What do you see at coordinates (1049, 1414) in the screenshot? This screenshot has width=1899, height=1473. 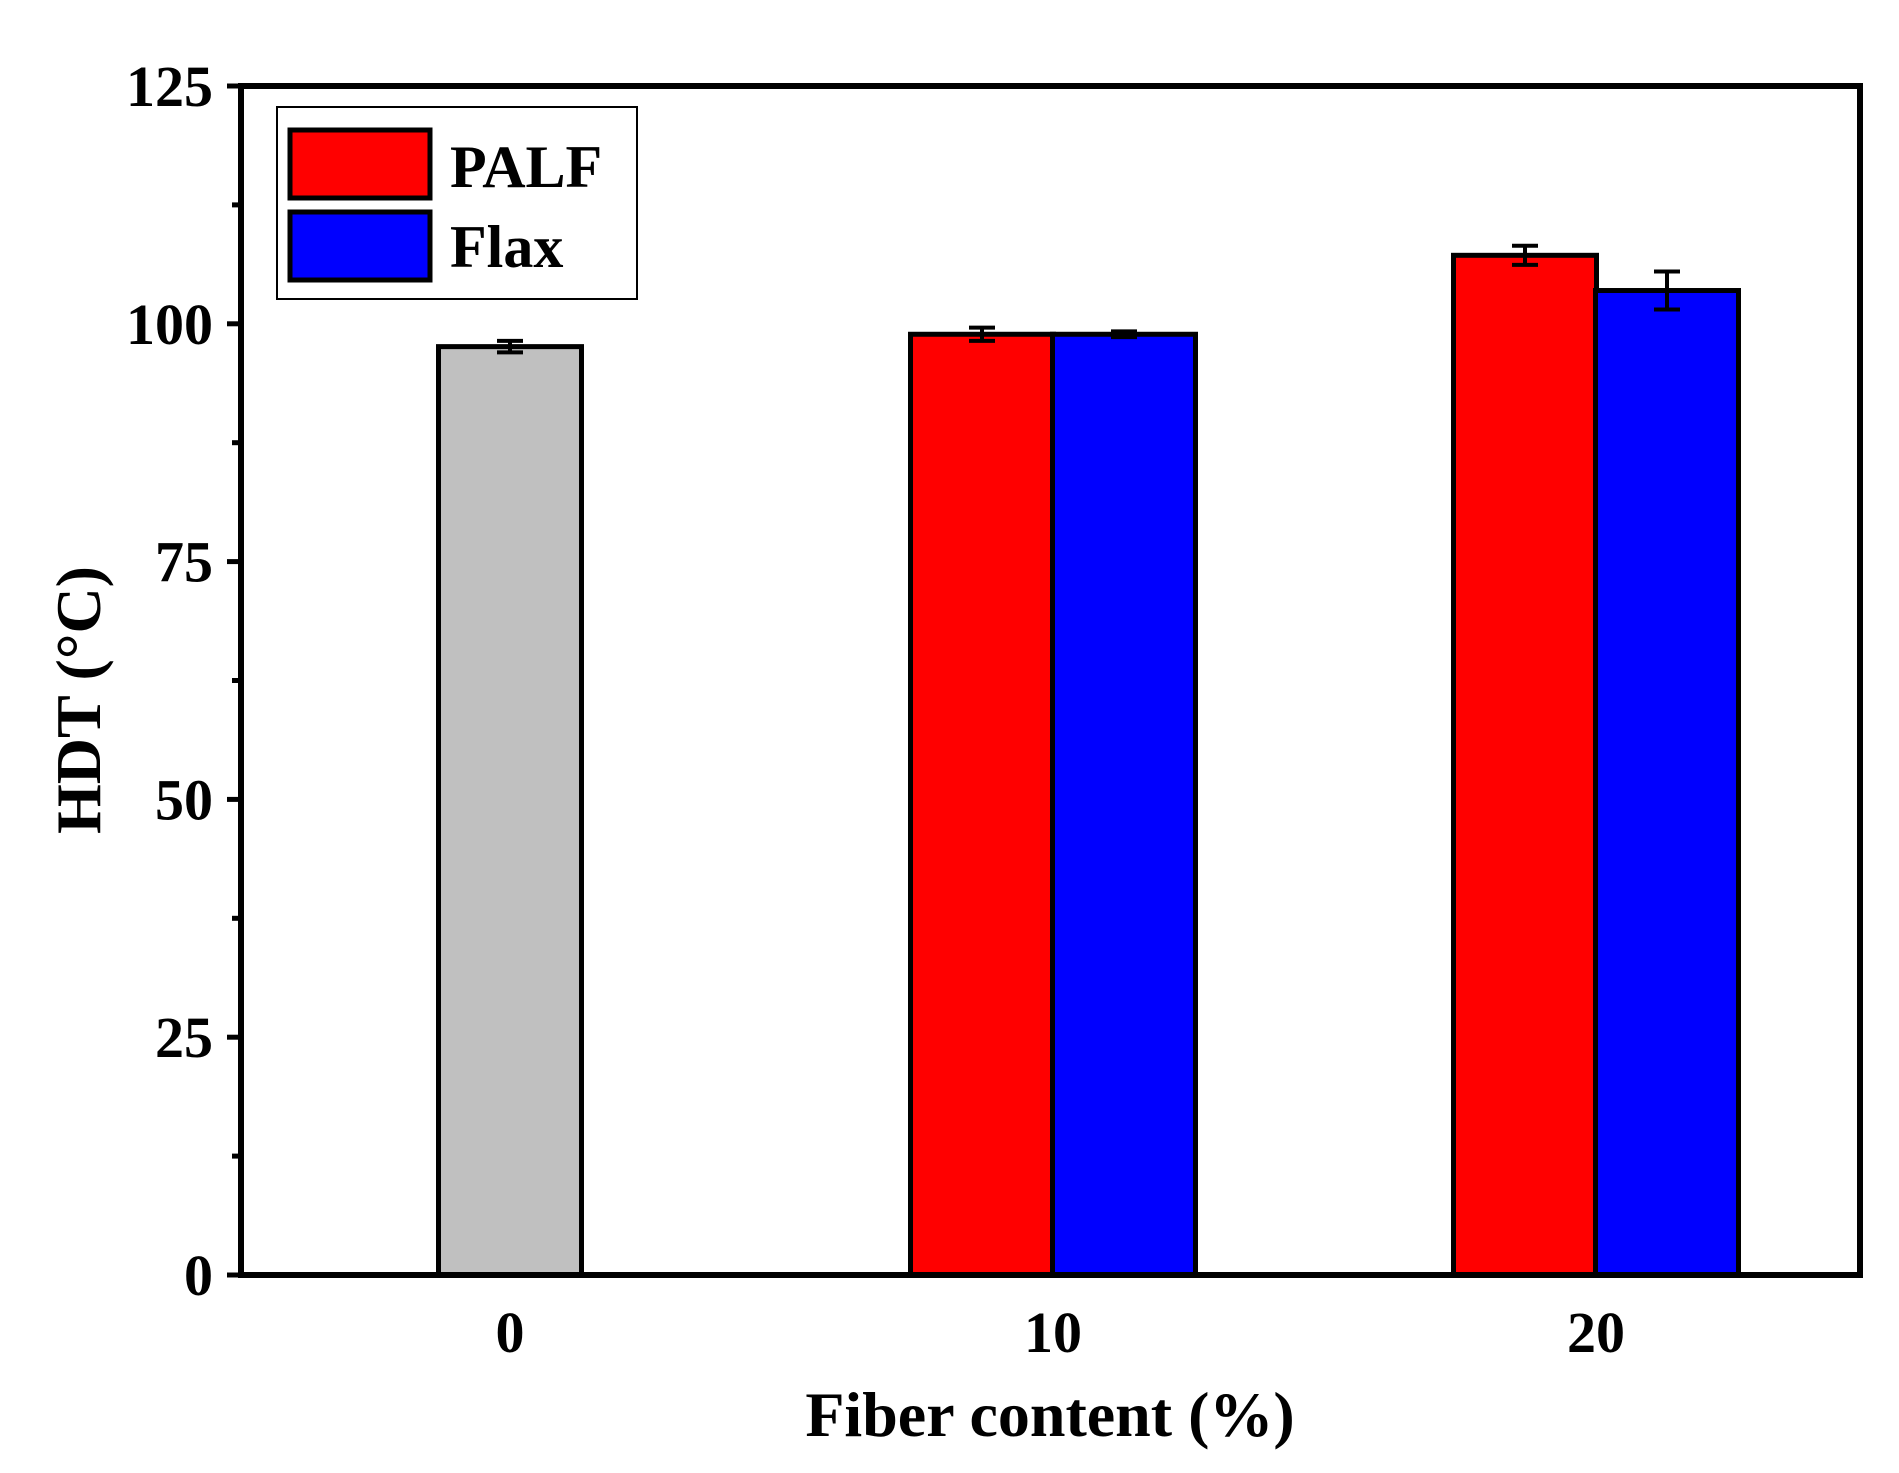 I see `x-axis-label: Fiber content (%)` at bounding box center [1049, 1414].